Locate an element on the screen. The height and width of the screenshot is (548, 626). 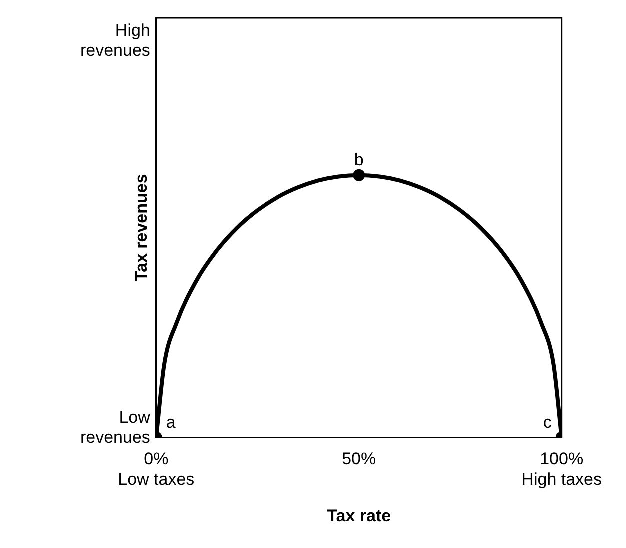
y-axis-title: Tax revenues is located at coordinates (141, 228).